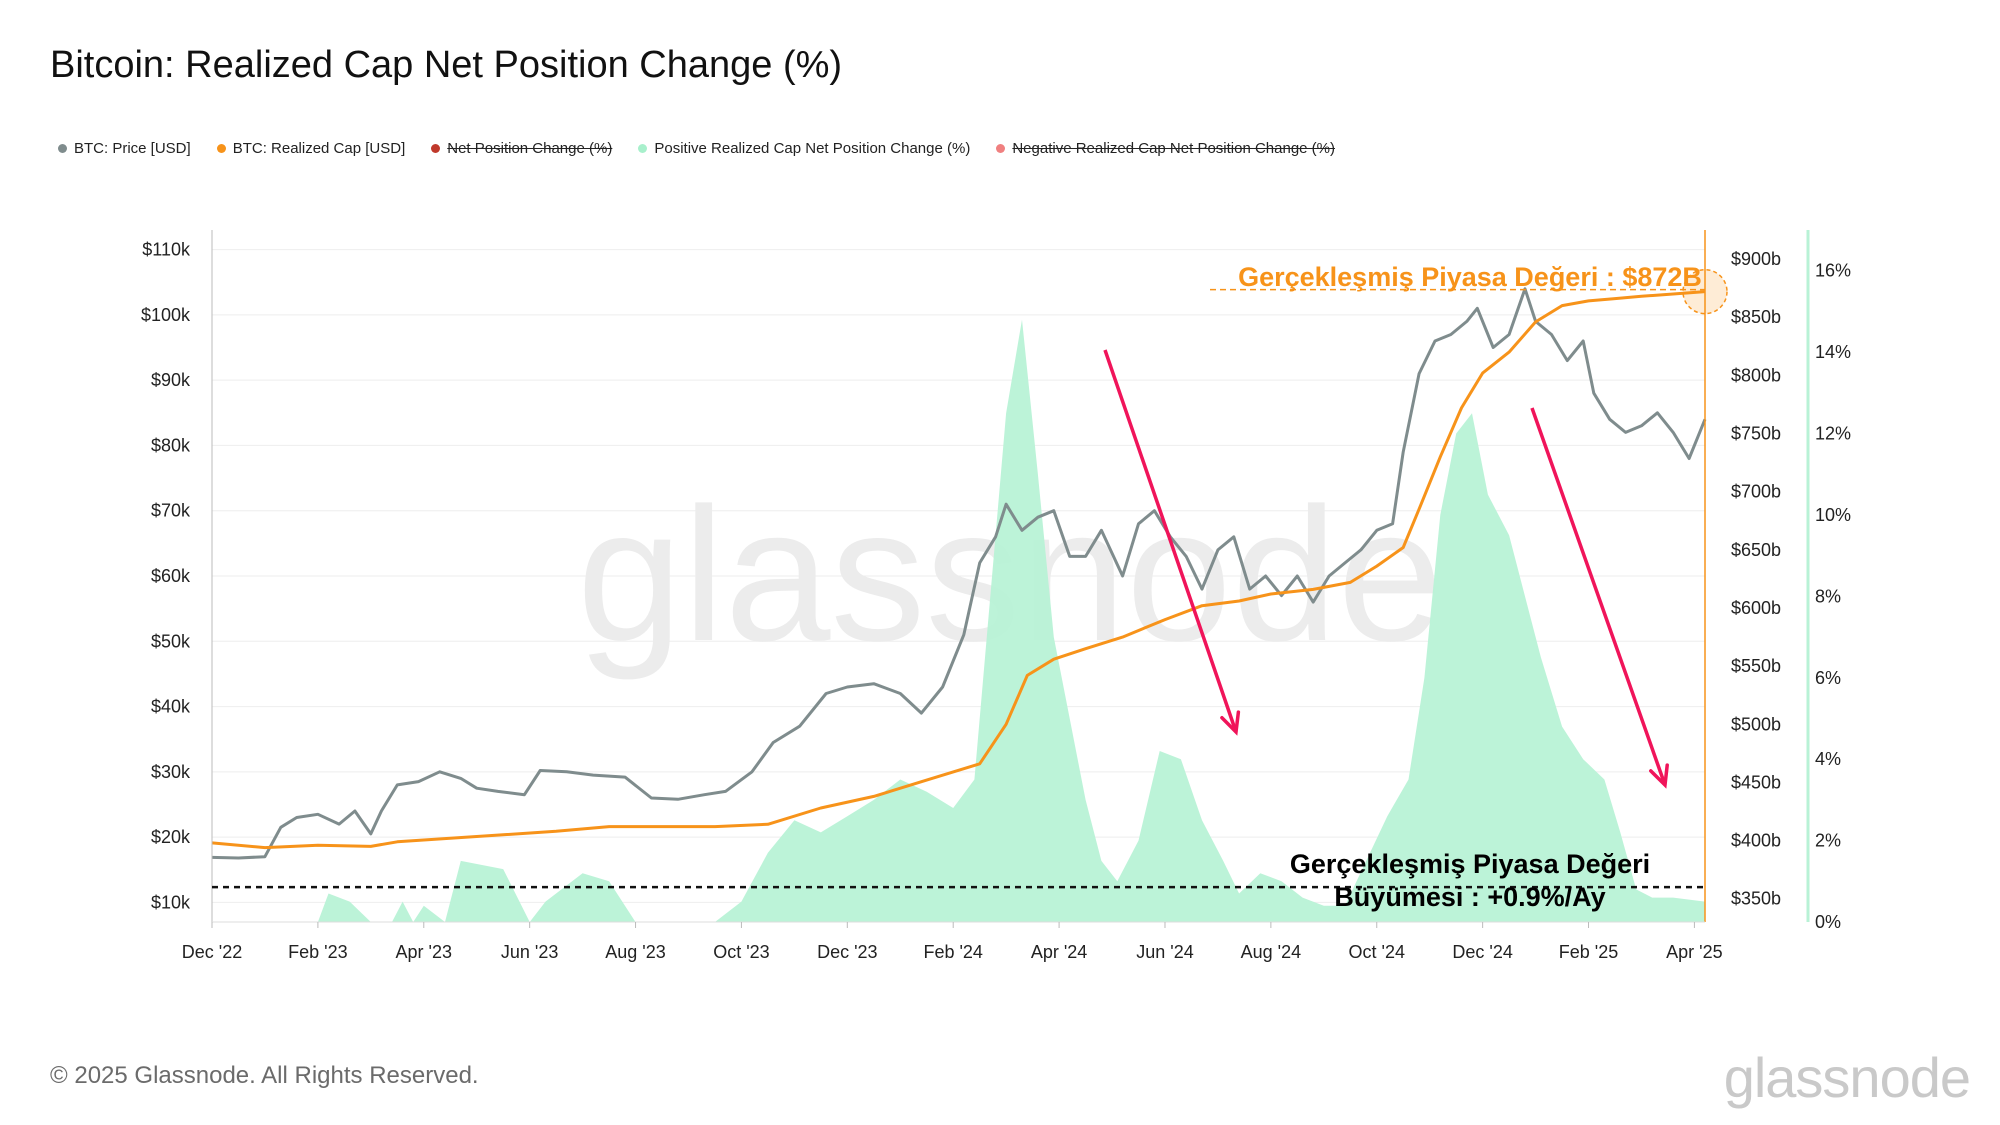  I want to click on x-tick-label: Apr '25, so click(1694, 952).